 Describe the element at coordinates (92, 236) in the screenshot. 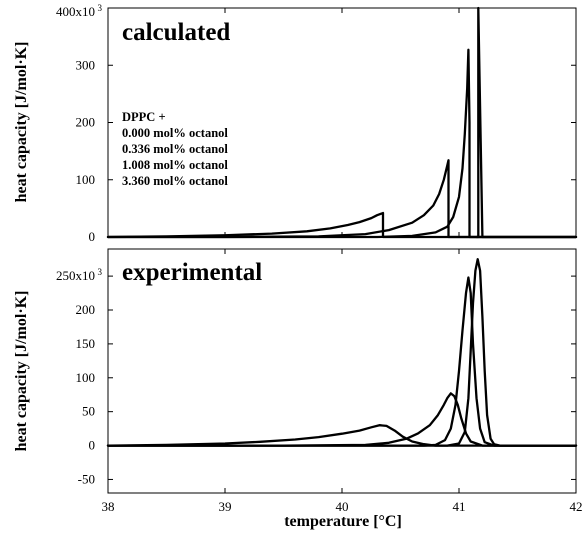

I see `y-tick-label-0-0: 0` at that location.